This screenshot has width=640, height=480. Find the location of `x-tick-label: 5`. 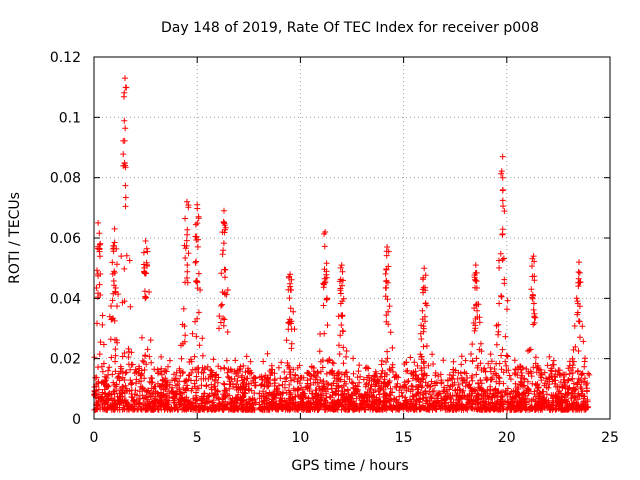

x-tick-label: 5 is located at coordinates (197, 438).